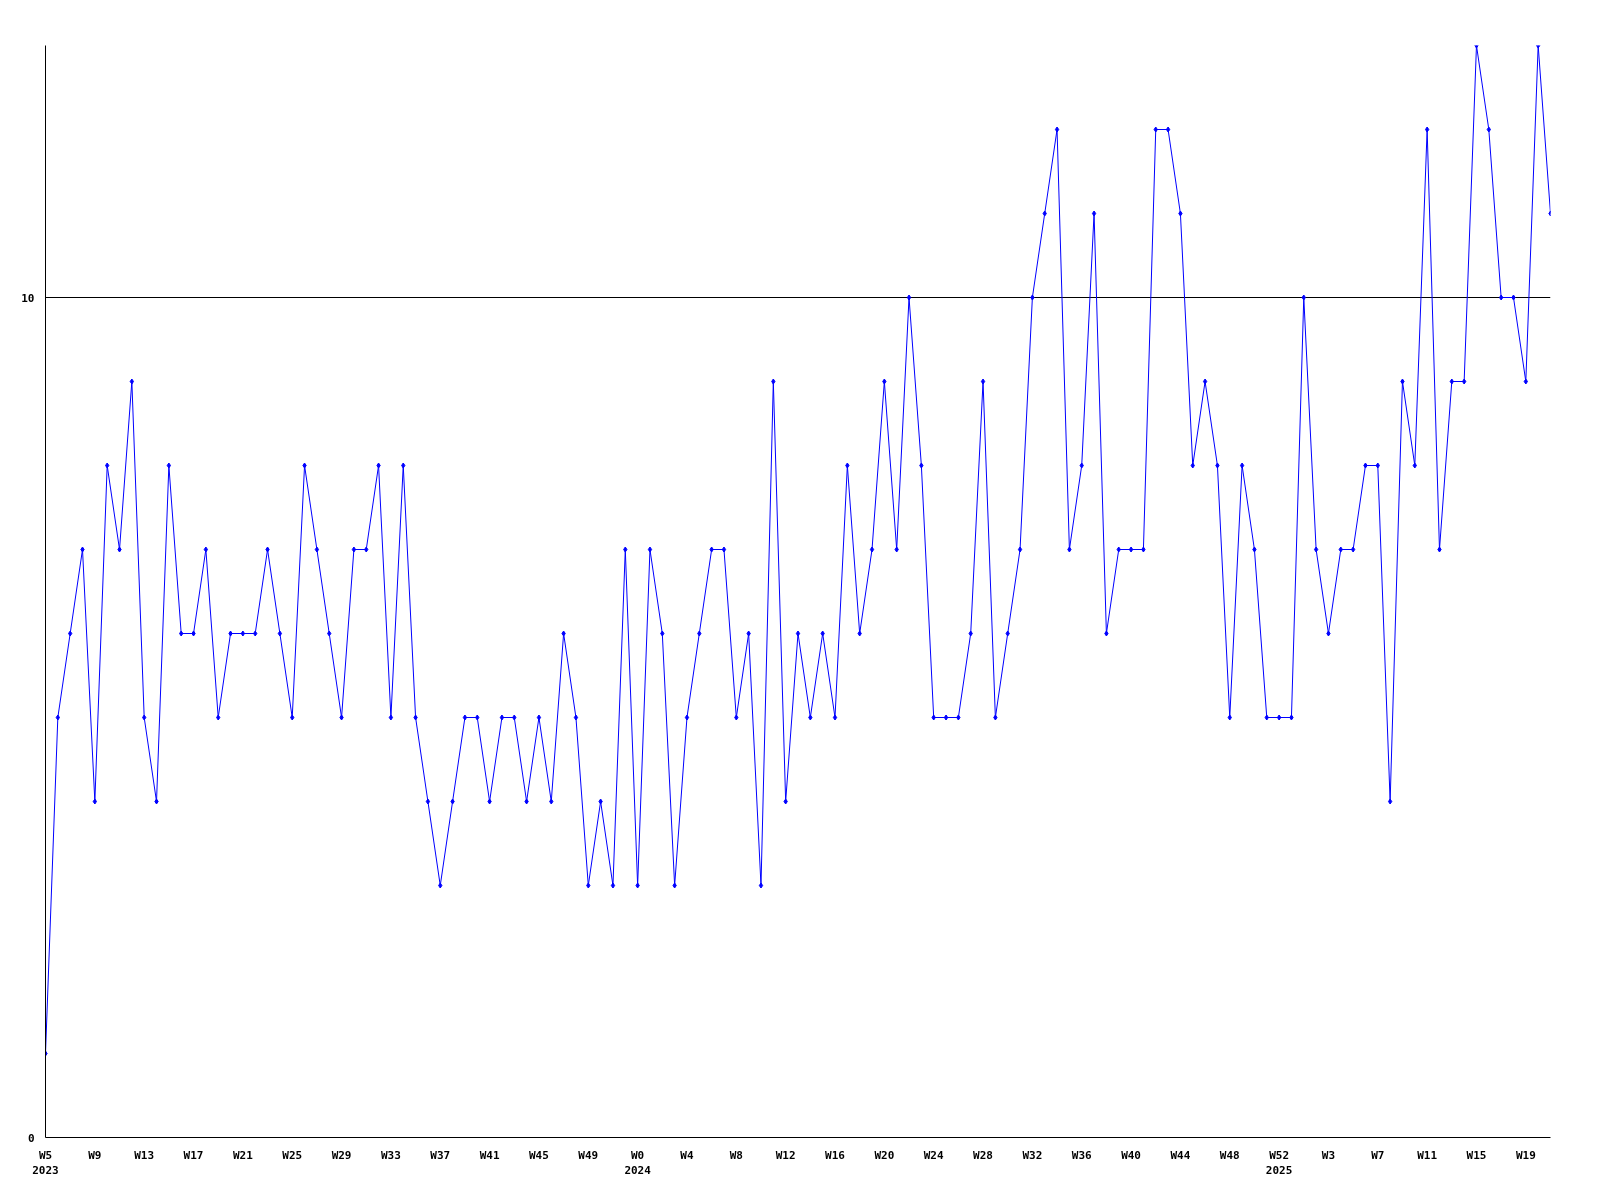 The width and height of the screenshot is (1600, 1200). I want to click on x-tick-label: W0 2024, so click(638, 1163).